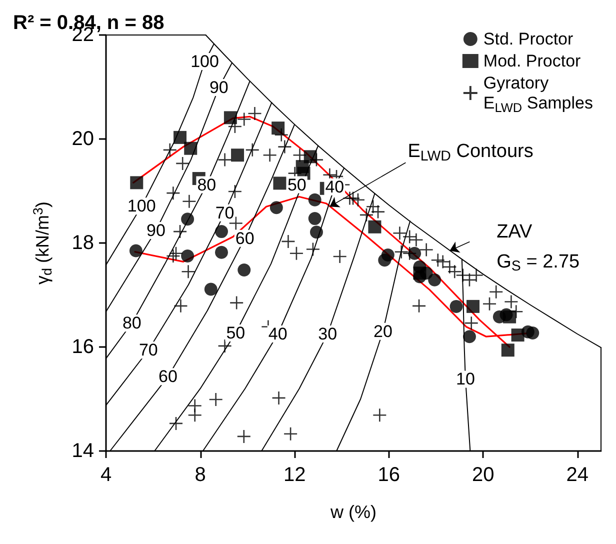 Image resolution: width=616 pixels, height=544 pixels. What do you see at coordinates (528, 39) in the screenshot?
I see `legend-label: Std. Proctor` at bounding box center [528, 39].